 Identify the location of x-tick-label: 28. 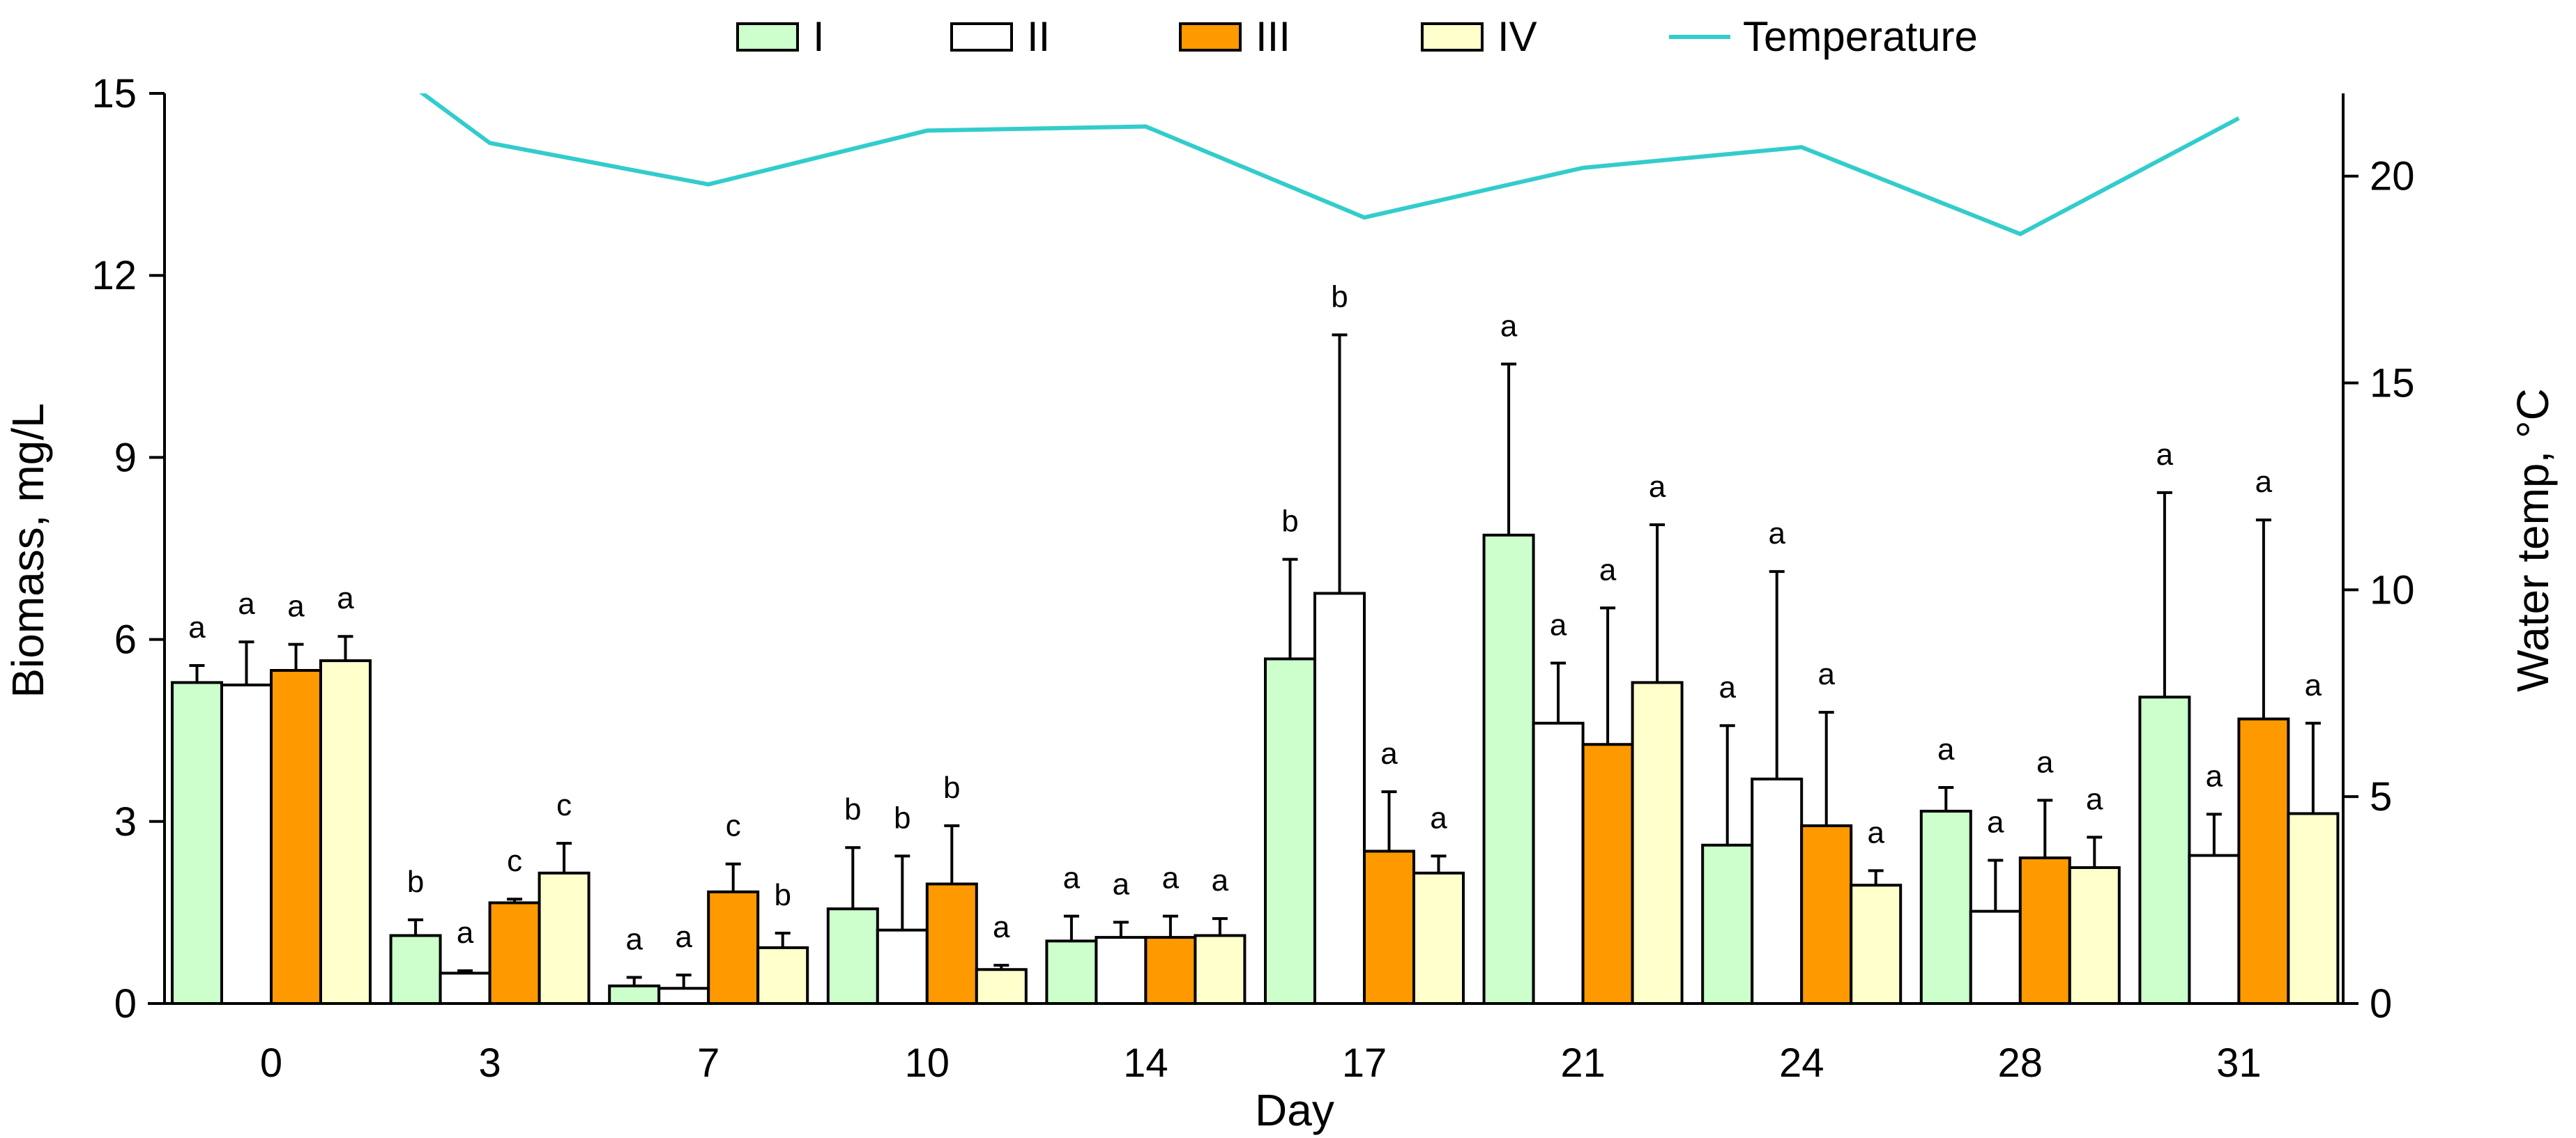
(2021, 1063).